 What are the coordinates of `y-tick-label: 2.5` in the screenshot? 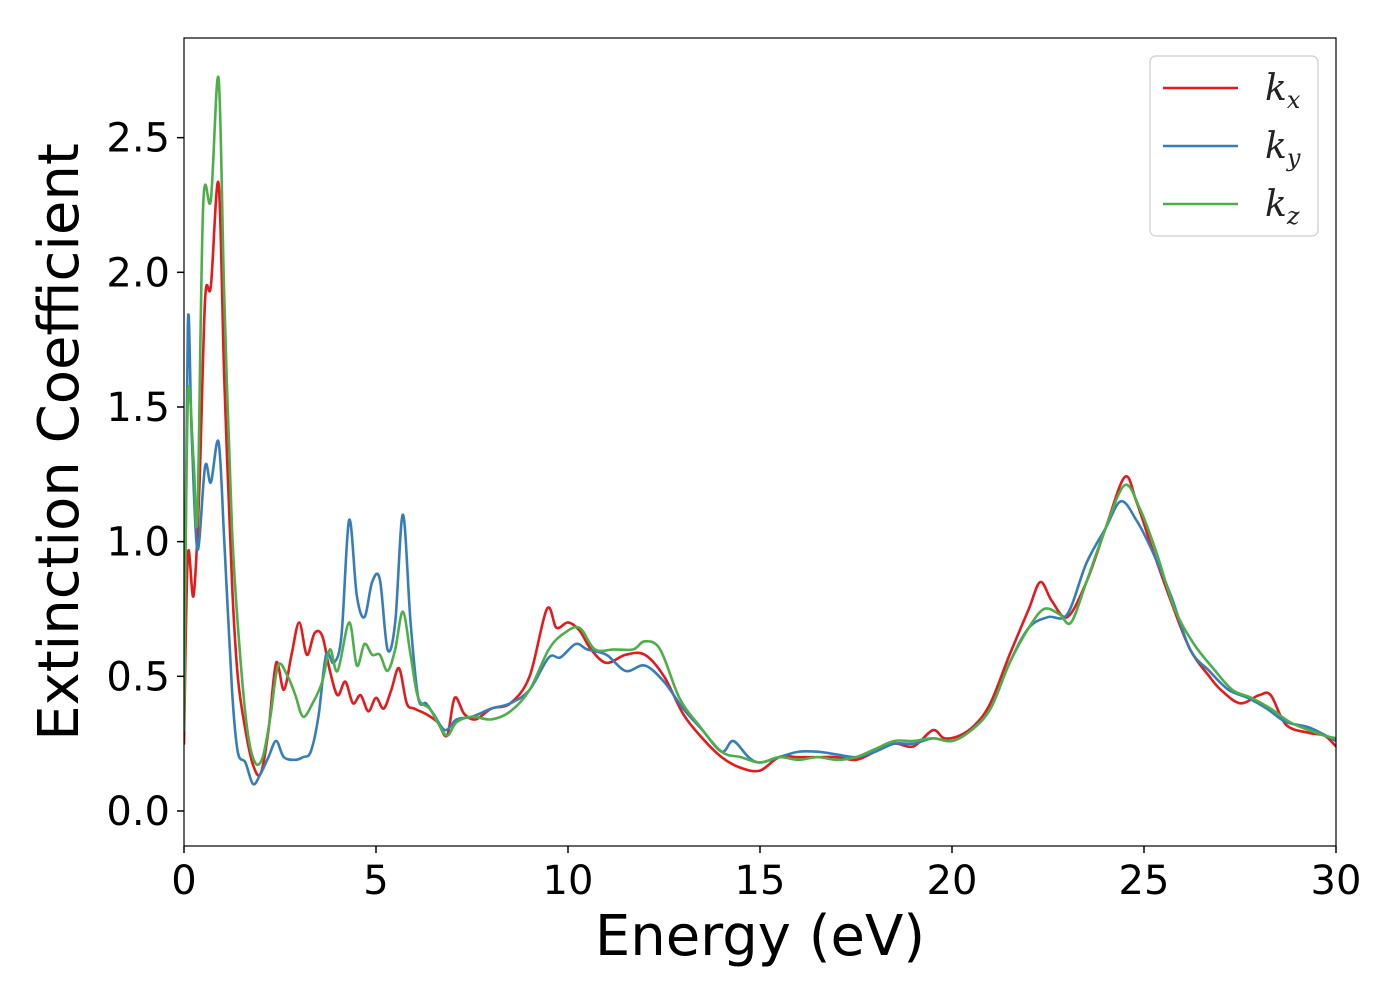 It's located at (138, 139).